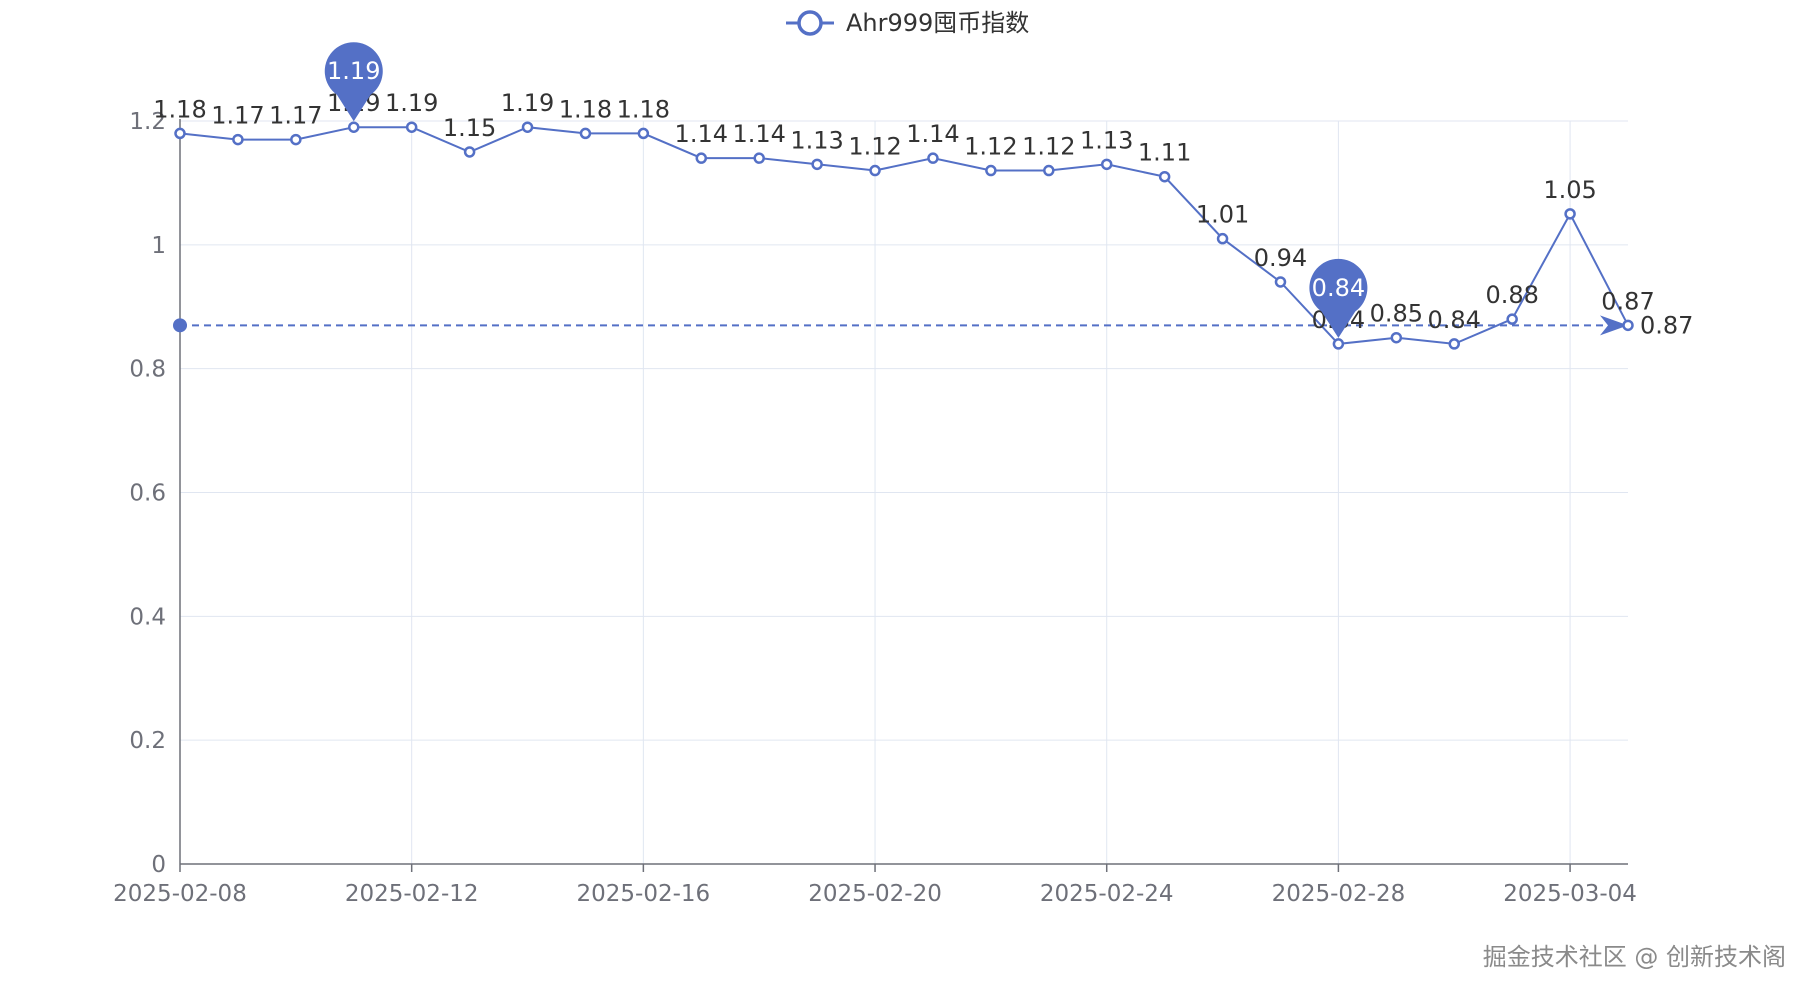  Describe the element at coordinates (1634, 957) in the screenshot. I see `watermark: 掘金技术社区 @ 创新技术阁` at that location.